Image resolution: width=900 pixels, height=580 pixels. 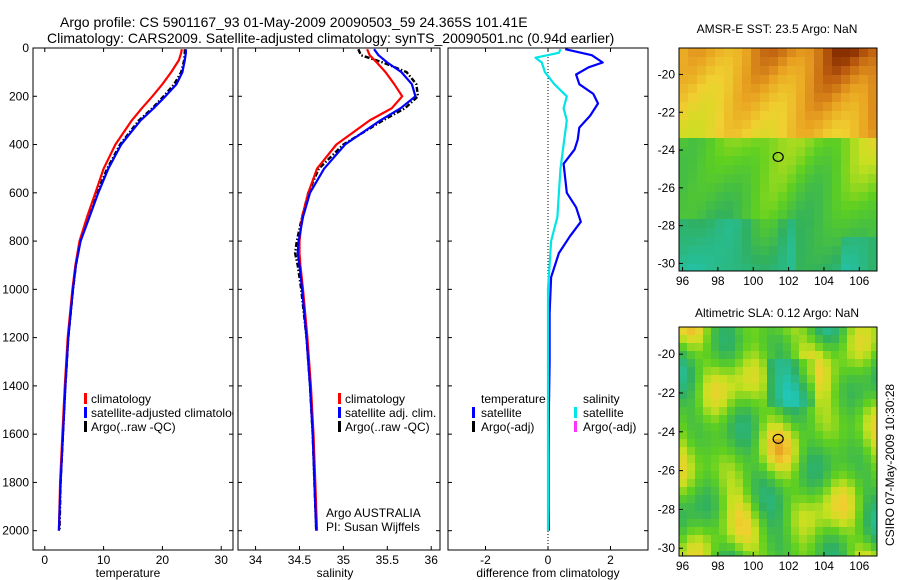 What do you see at coordinates (15, 338) in the screenshot?
I see `y-tick-label: 1200` at bounding box center [15, 338].